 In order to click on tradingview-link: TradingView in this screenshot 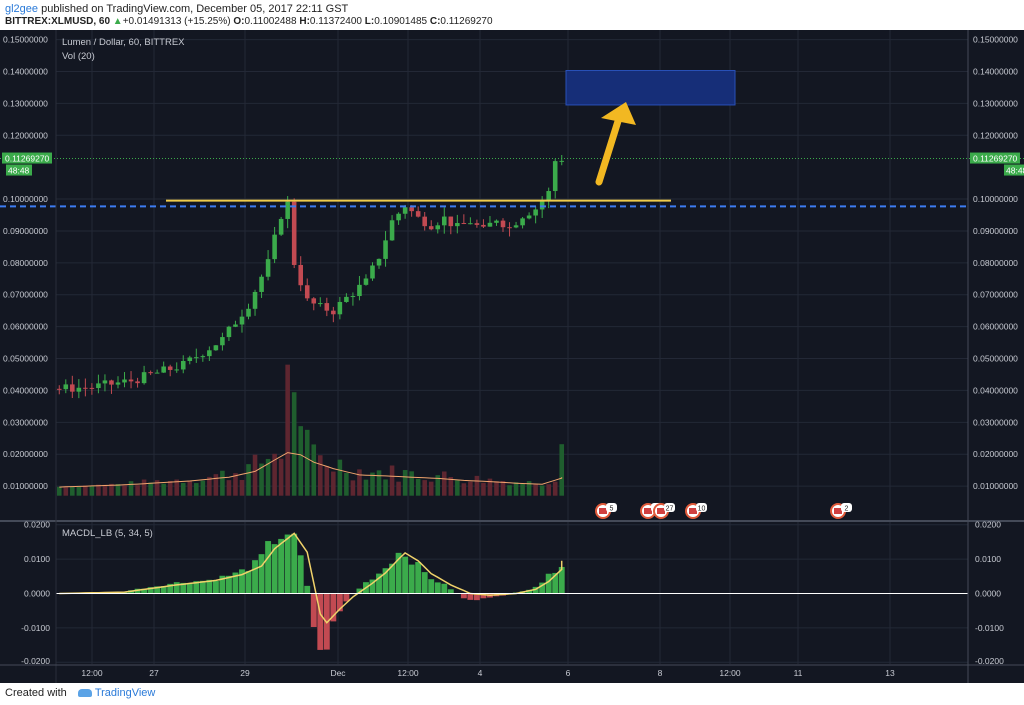, I will do `click(125, 693)`.